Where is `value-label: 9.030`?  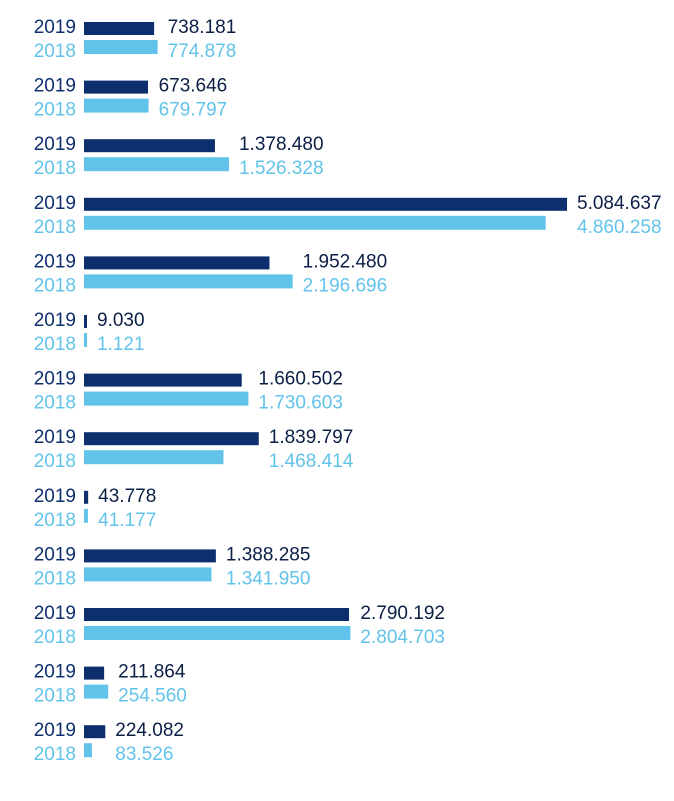 value-label: 9.030 is located at coordinates (121, 320).